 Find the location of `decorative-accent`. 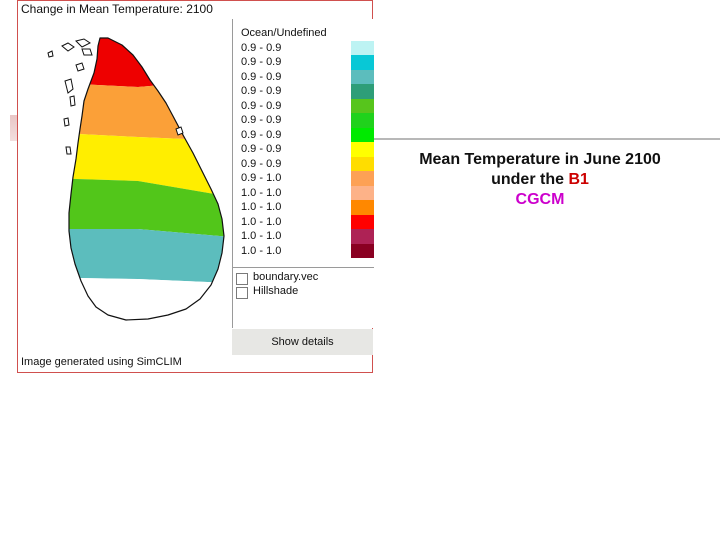

decorative-accent is located at coordinates (15, 128).